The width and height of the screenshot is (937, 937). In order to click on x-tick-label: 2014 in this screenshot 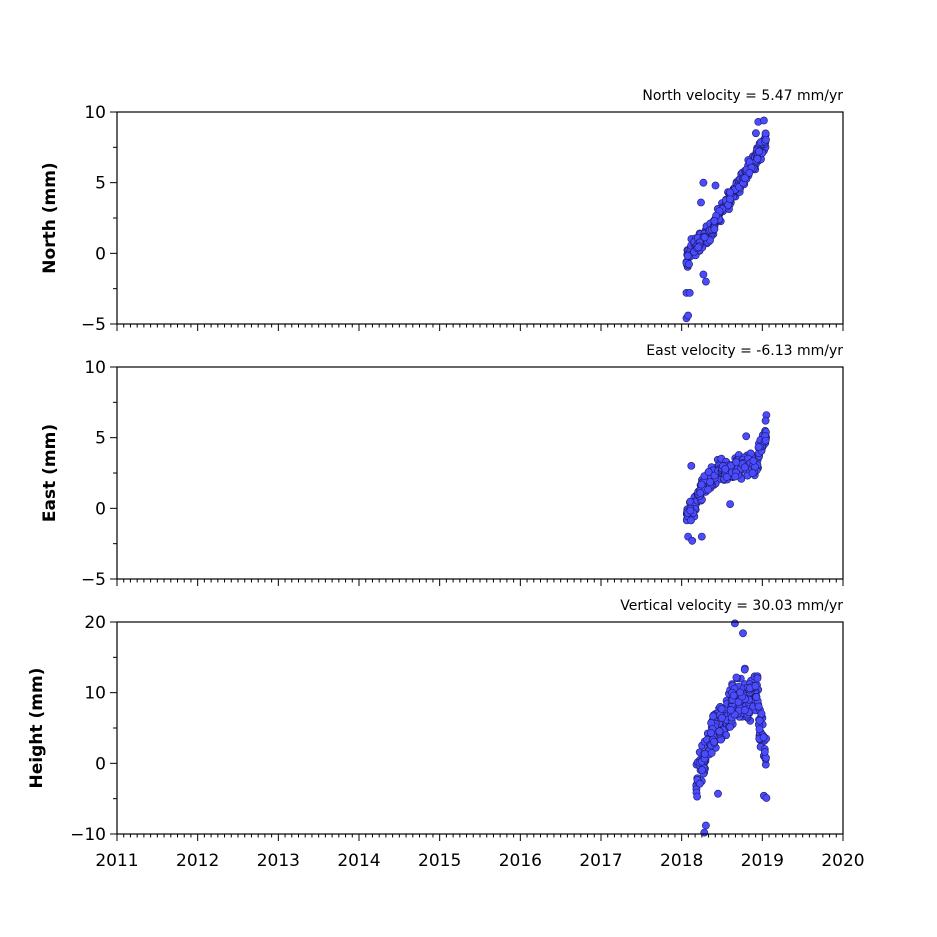, I will do `click(358, 861)`.